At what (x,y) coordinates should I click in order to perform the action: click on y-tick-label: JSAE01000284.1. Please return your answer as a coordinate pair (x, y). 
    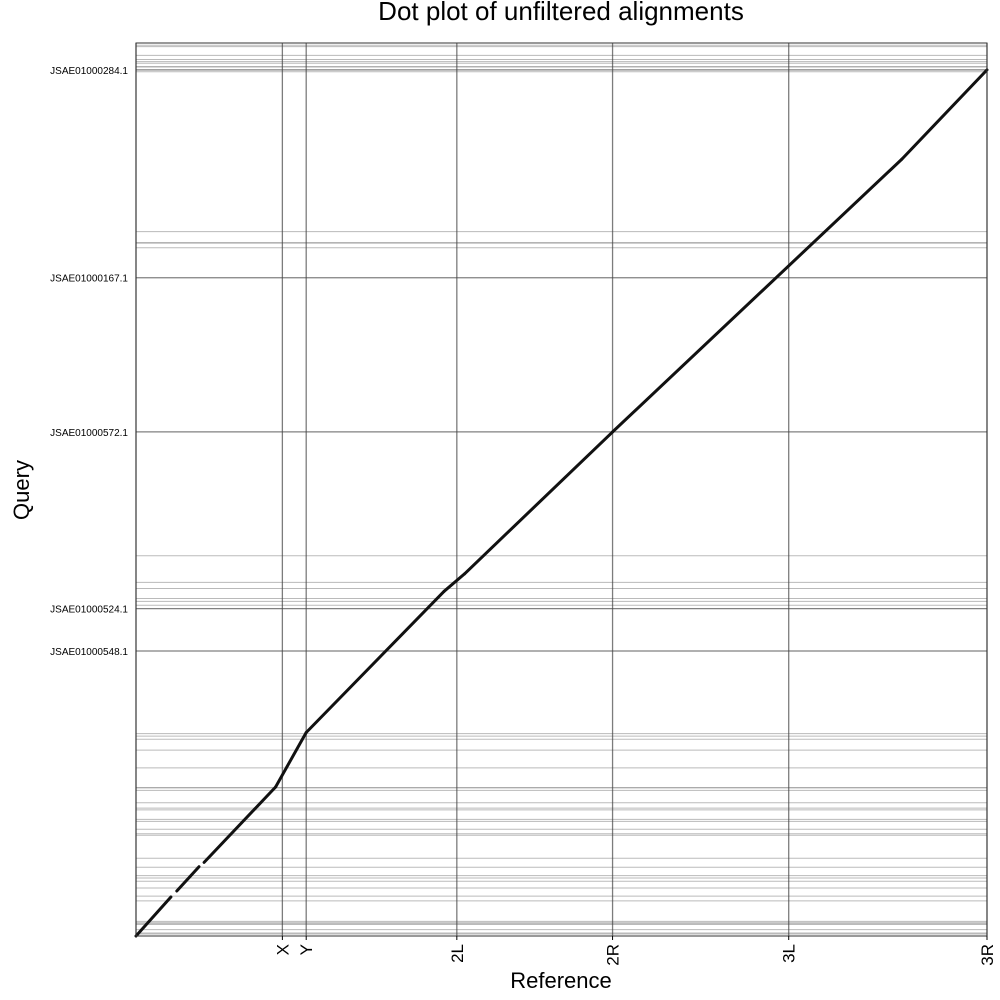
    Looking at the image, I should click on (89, 71).